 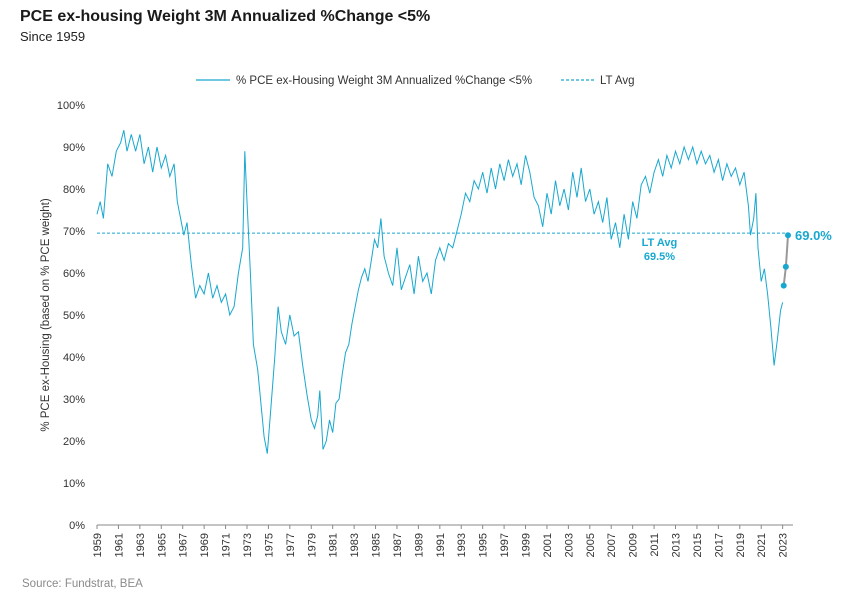 What do you see at coordinates (269, 545) in the screenshot?
I see `x-tick-label: 1975` at bounding box center [269, 545].